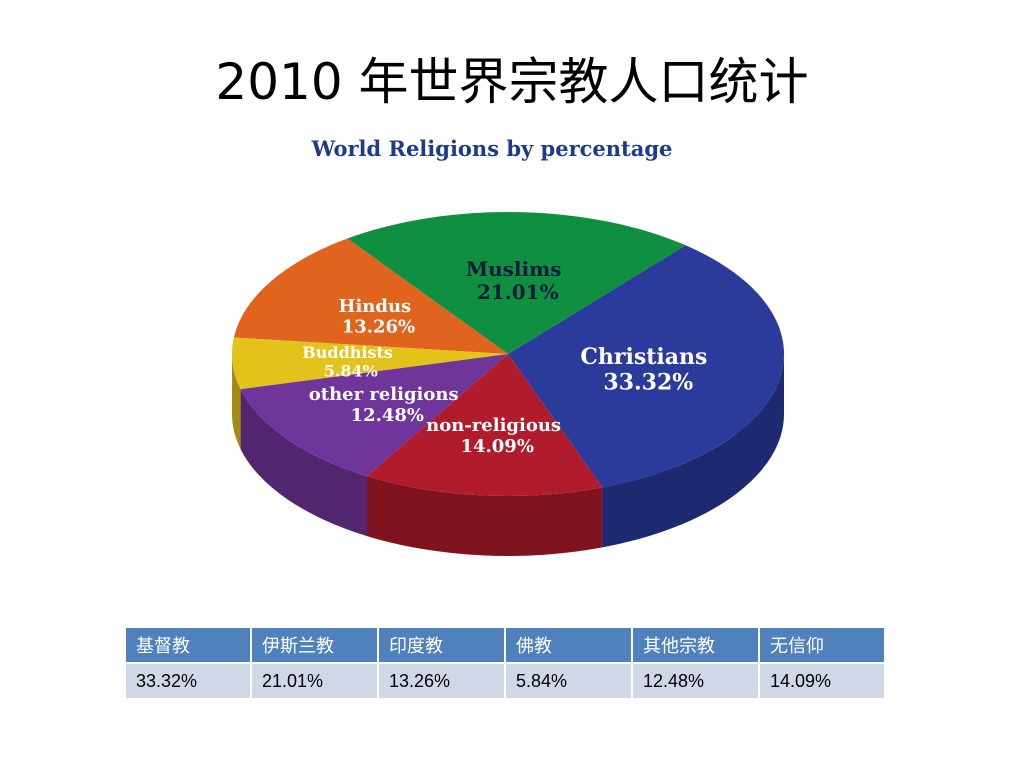 This screenshot has width=1024, height=768. I want to click on pie-slice-christians, so click(646, 366).